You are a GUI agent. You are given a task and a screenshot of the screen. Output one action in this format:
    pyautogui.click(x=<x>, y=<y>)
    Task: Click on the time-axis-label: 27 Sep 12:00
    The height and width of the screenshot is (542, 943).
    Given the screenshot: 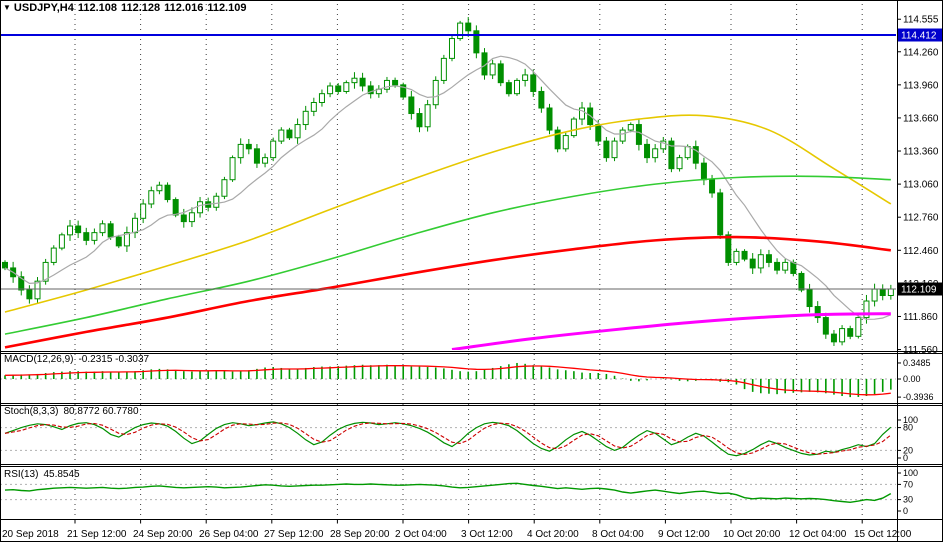 What is the action you would take?
    pyautogui.click(x=294, y=534)
    